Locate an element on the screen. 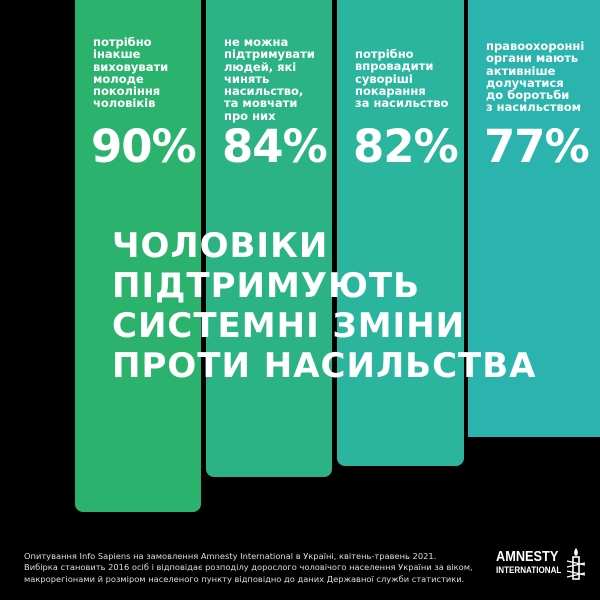  bar-value-label: 82% is located at coordinates (406, 146).